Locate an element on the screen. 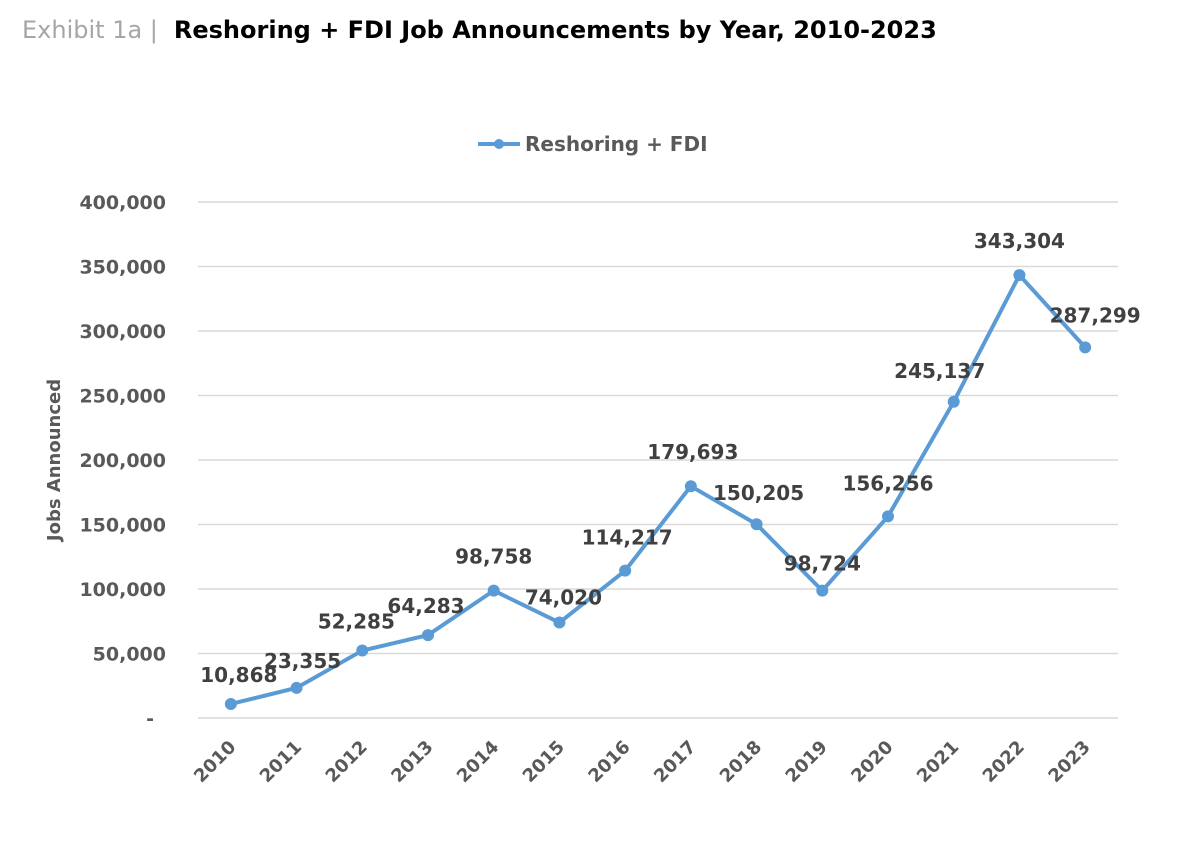 The image size is (1200, 852). x-tick-label: 2015 is located at coordinates (544, 762).